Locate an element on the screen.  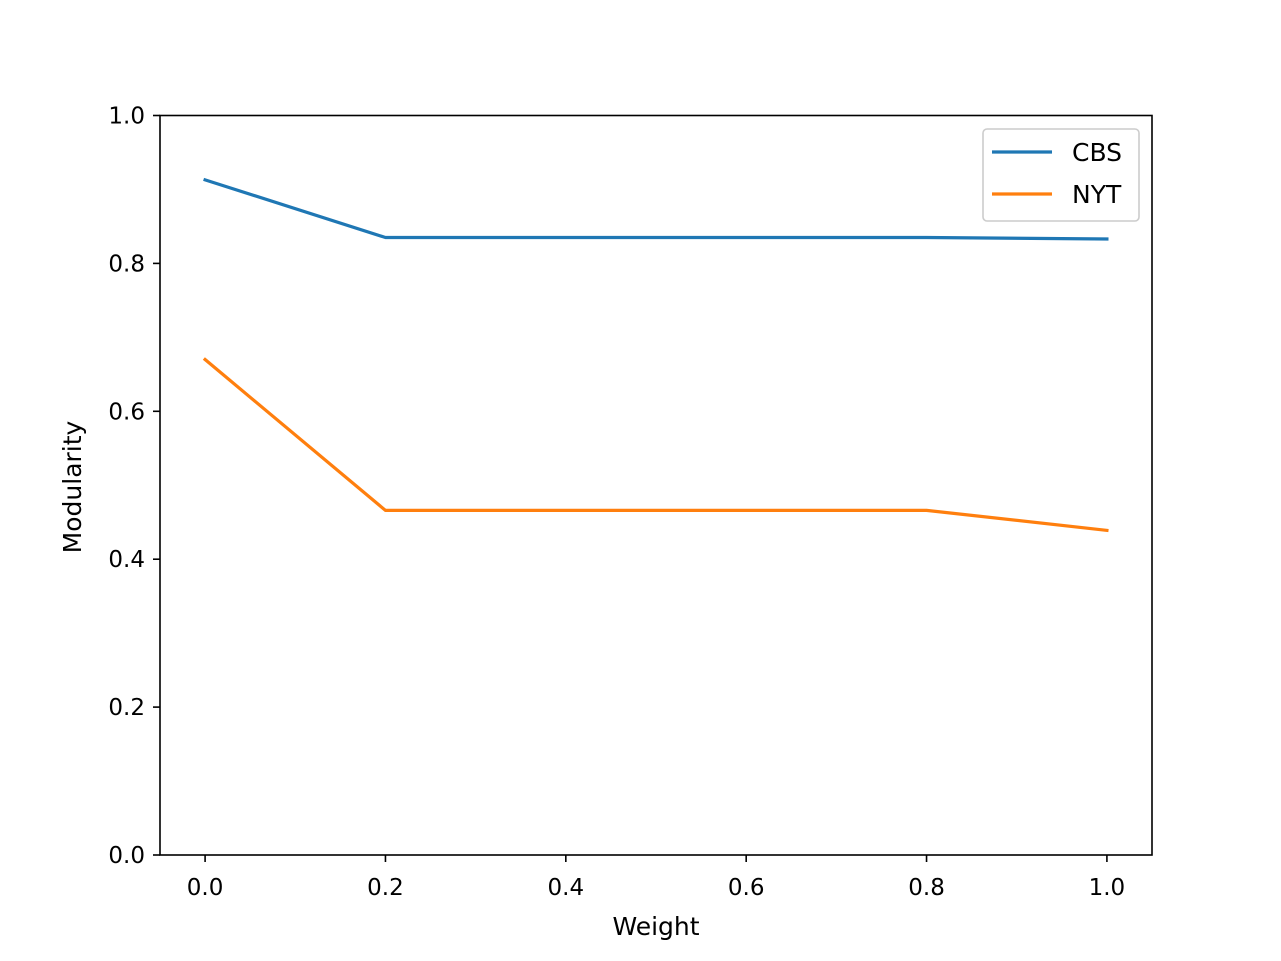
x-axis-label: Weight is located at coordinates (655, 926).